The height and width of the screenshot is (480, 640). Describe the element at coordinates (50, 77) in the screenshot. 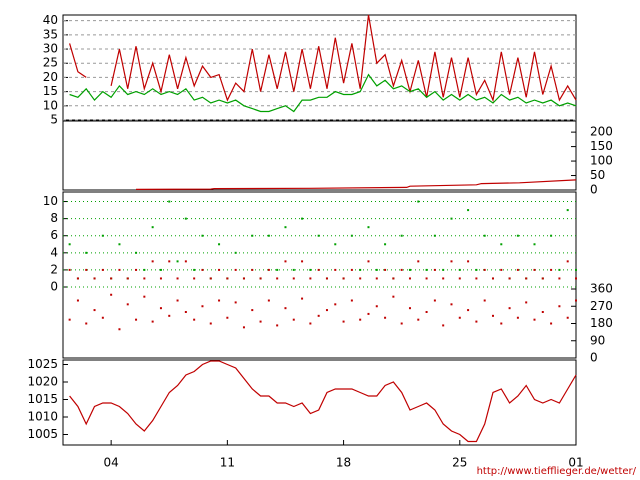

I see `y-tick-label: 20` at that location.